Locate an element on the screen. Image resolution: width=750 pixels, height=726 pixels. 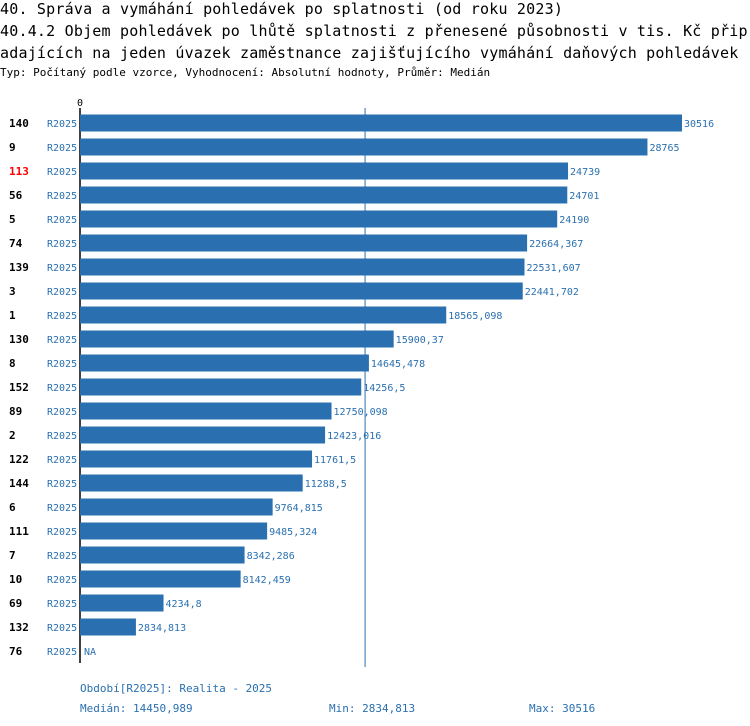
category-label: 3 is located at coordinates (12, 291).